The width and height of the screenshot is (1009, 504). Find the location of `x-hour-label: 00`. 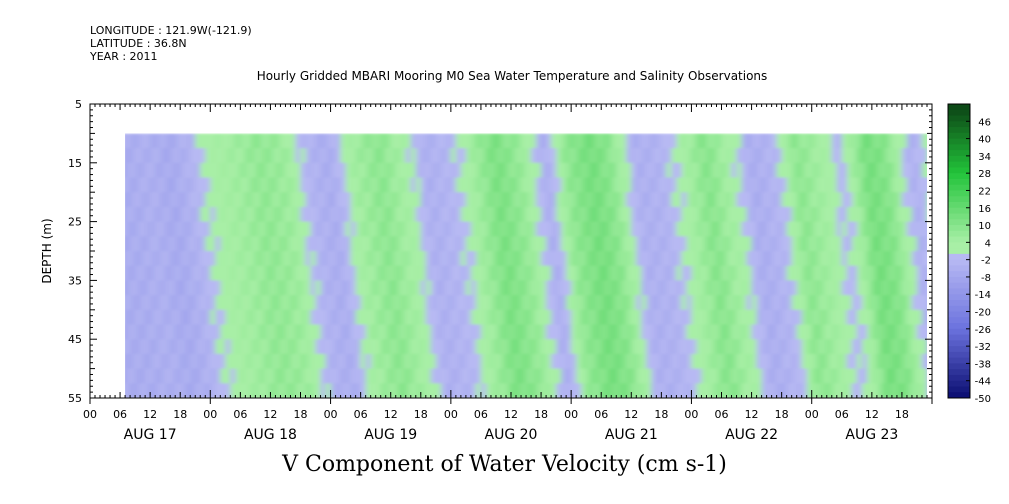

x-hour-label: 00 is located at coordinates (812, 414).